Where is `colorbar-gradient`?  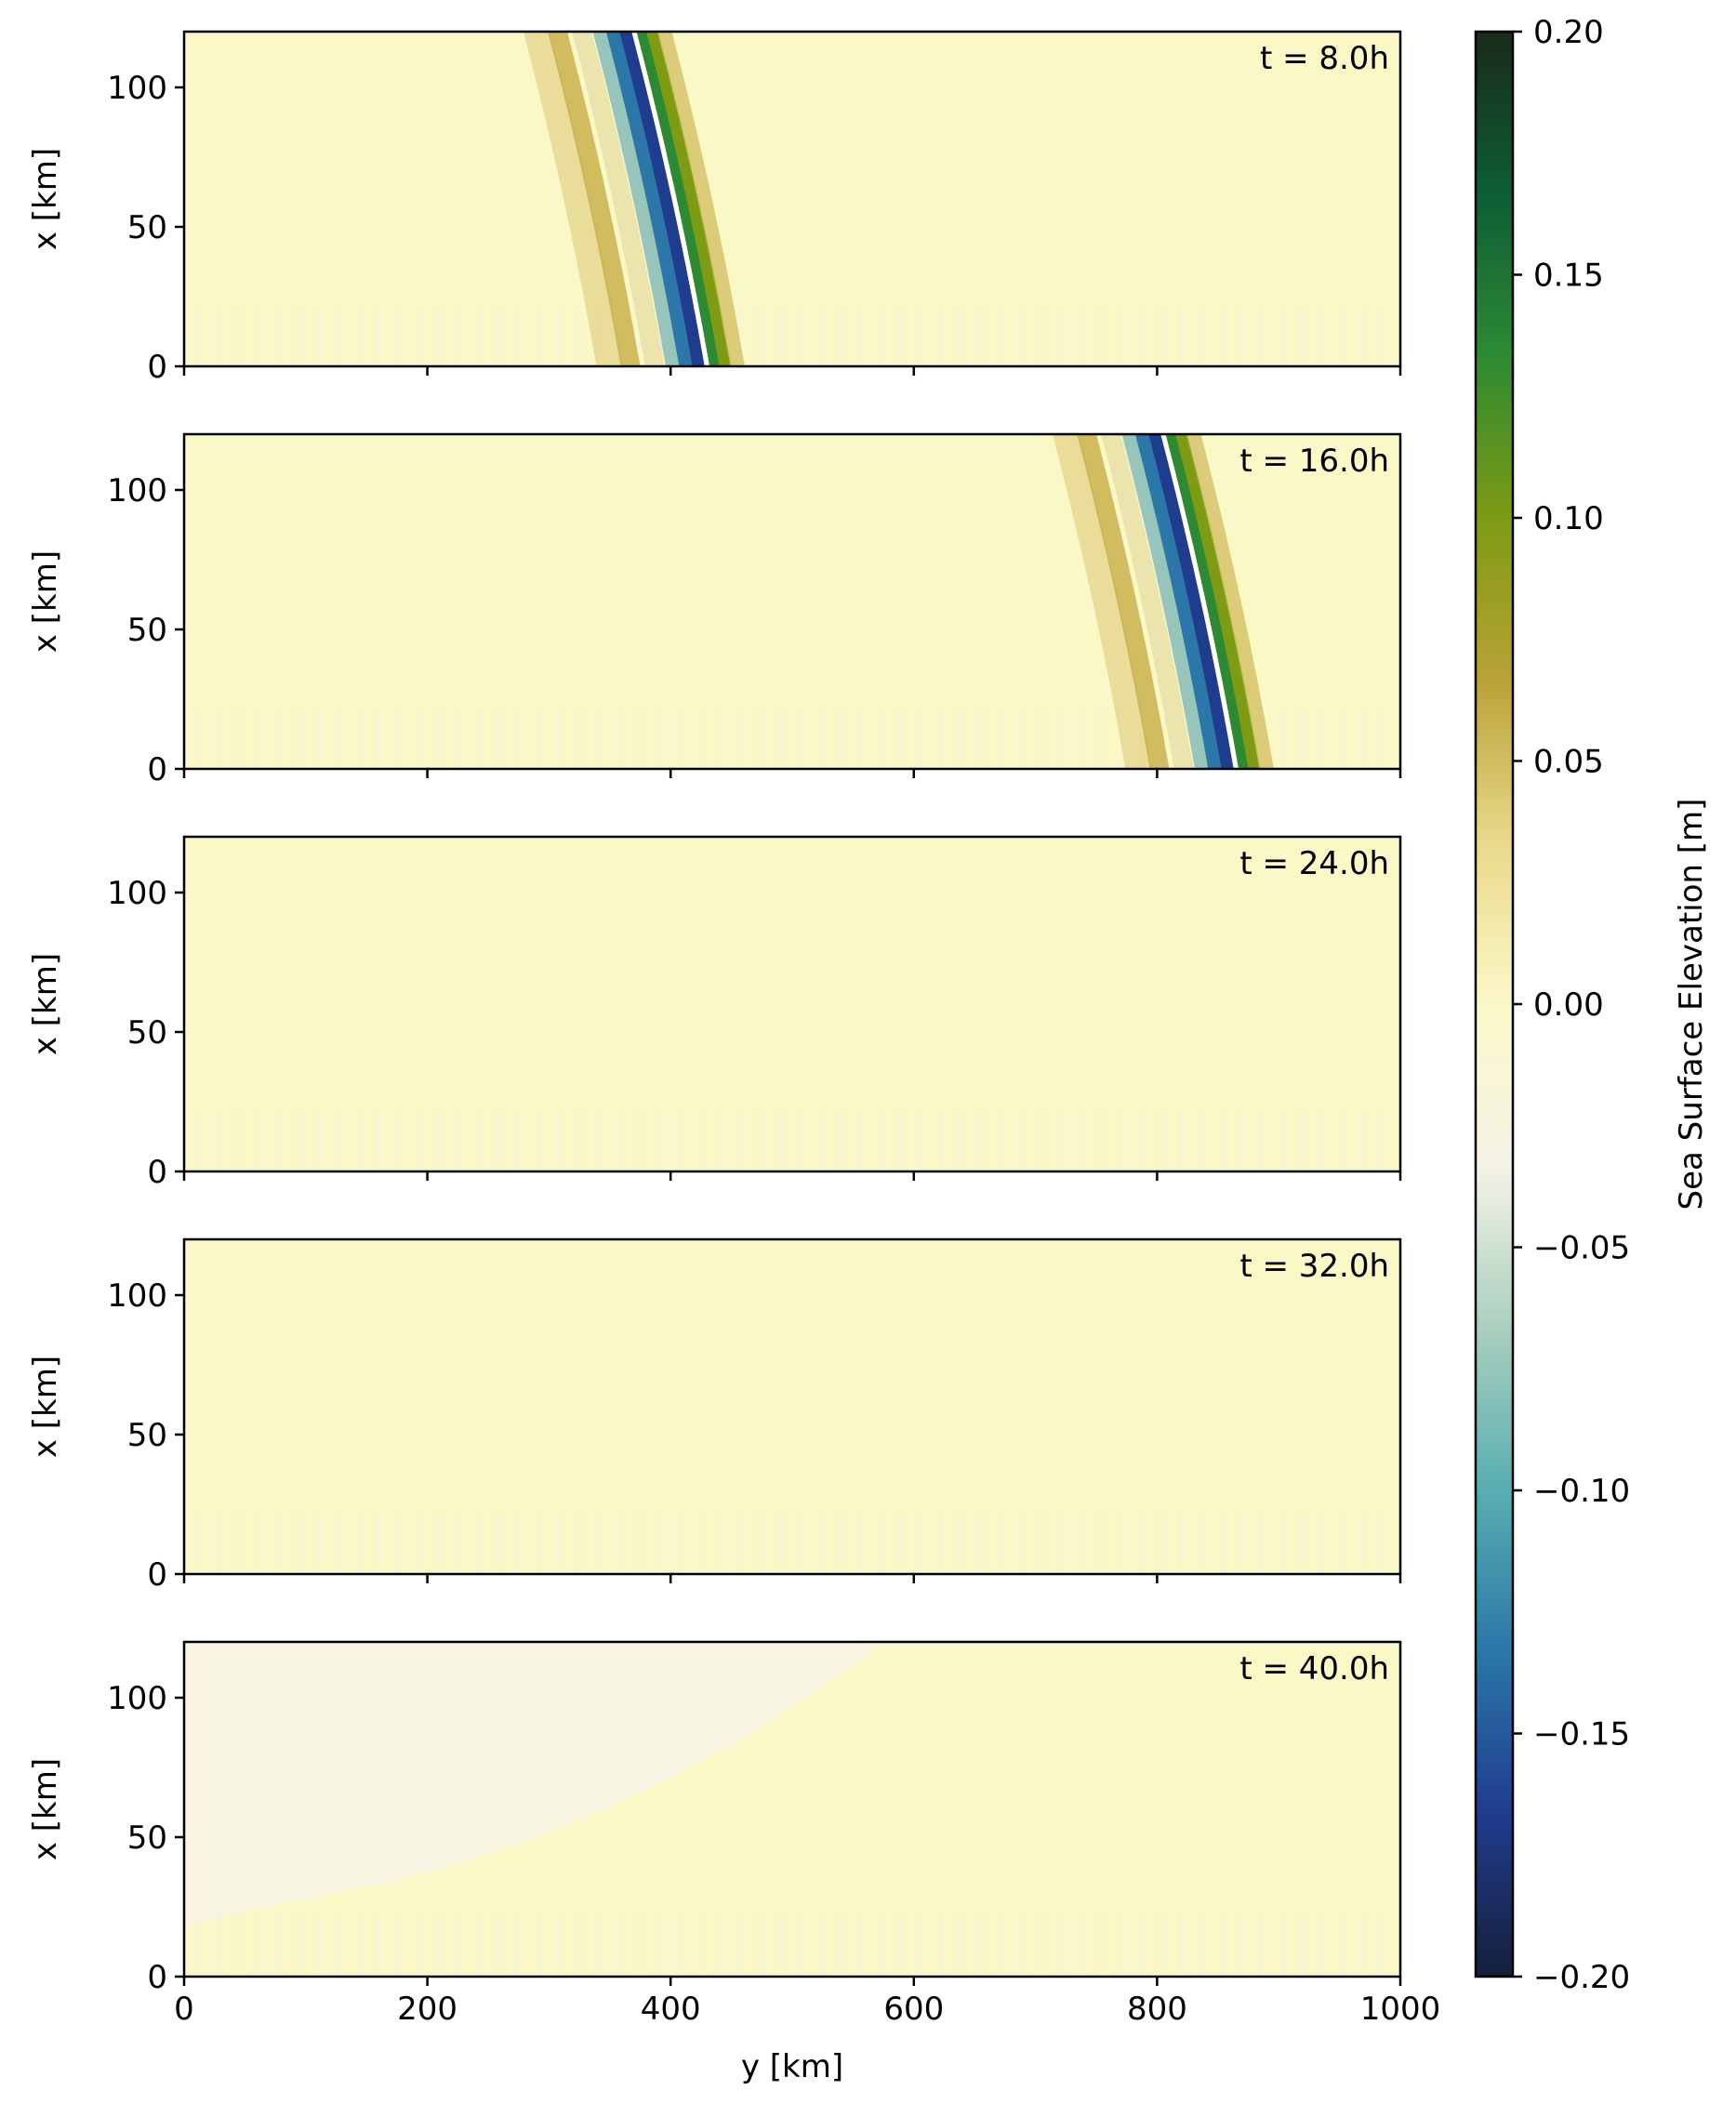
colorbar-gradient is located at coordinates (1494, 1004).